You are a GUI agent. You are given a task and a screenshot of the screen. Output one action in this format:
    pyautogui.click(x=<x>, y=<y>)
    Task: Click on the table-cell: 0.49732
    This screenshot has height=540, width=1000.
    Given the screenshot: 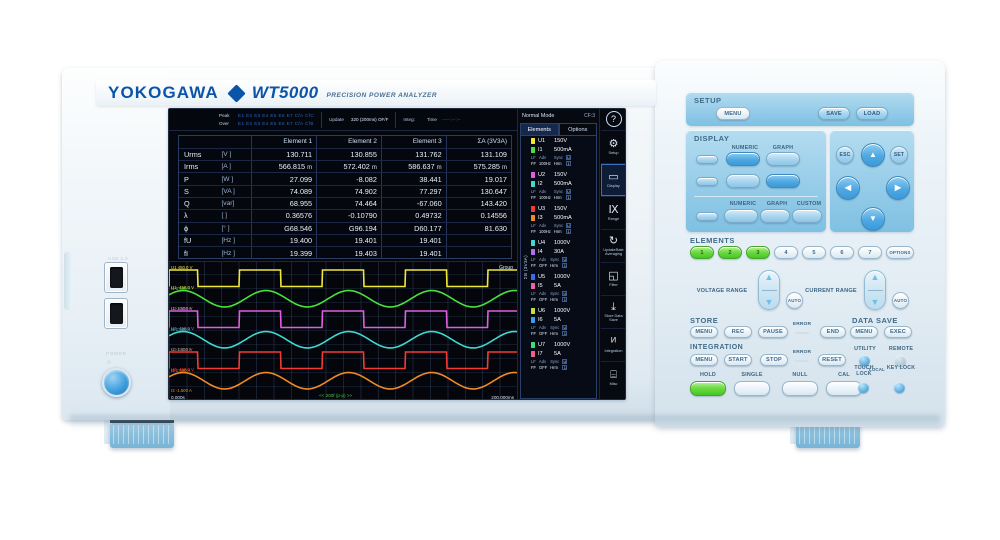 What is the action you would take?
    pyautogui.click(x=413, y=216)
    